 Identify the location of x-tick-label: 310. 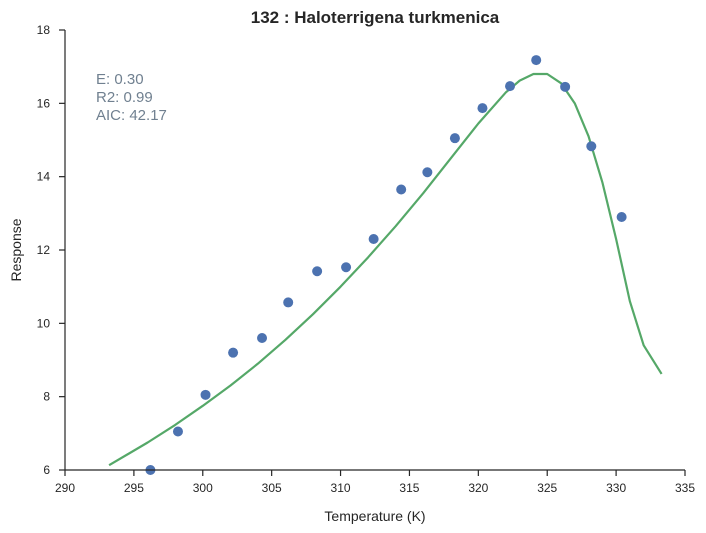
(341, 488).